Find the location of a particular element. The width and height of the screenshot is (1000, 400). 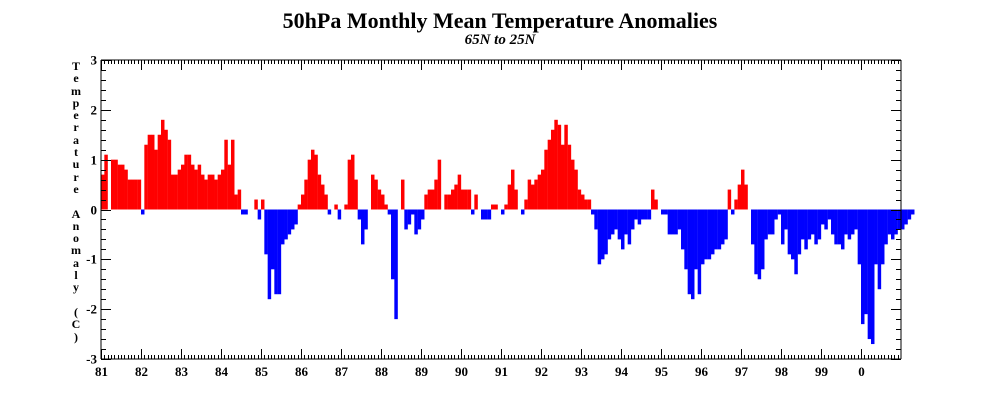

y-axis-label-char: o is located at coordinates (76, 238).